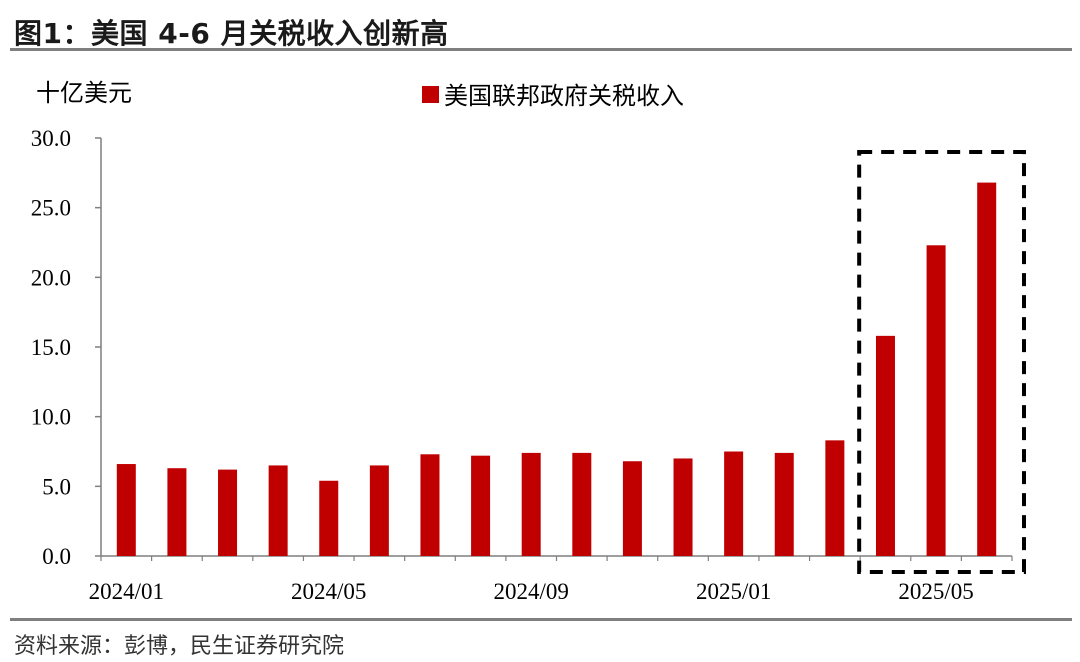  I want to click on title-rule, so click(541, 49).